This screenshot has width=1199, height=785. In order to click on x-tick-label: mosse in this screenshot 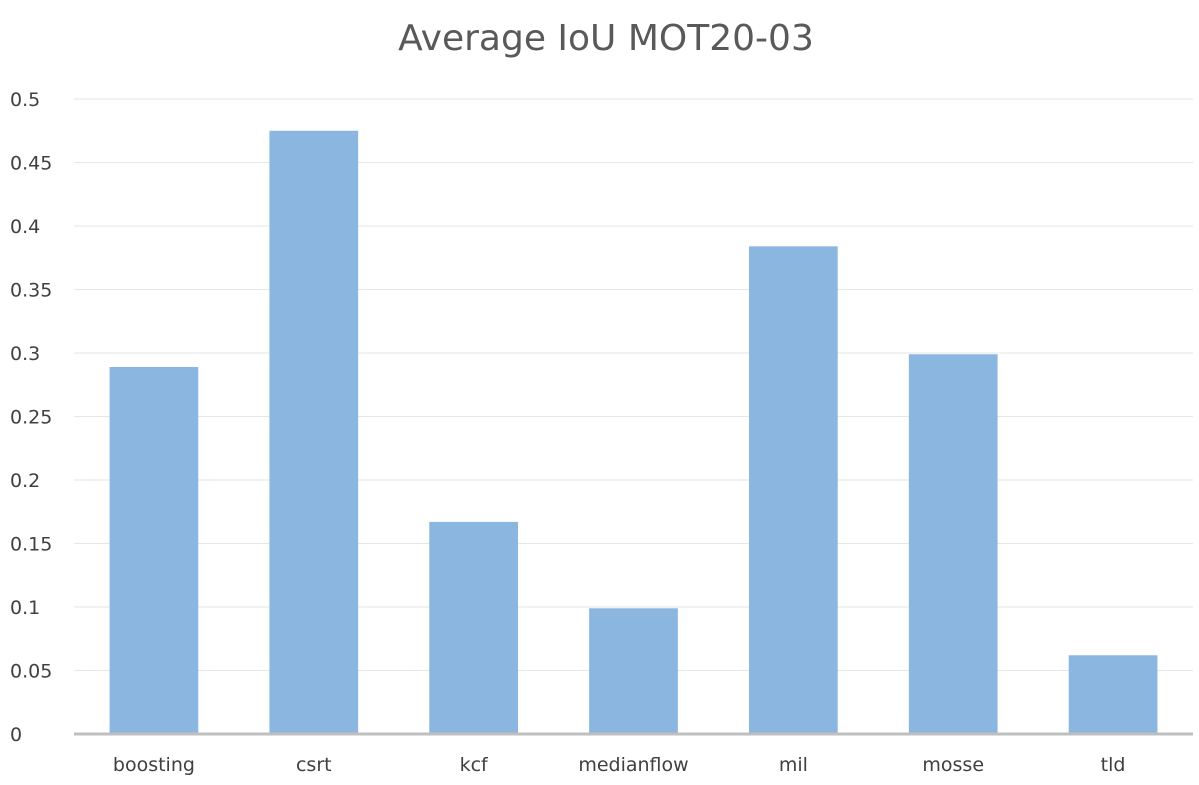, I will do `click(953, 765)`.